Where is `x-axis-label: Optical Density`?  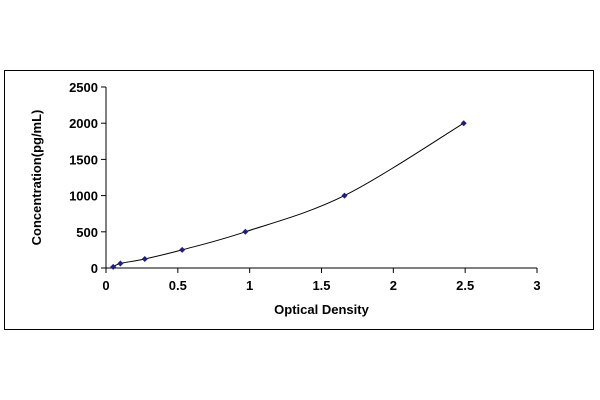 x-axis-label: Optical Density is located at coordinates (321, 309).